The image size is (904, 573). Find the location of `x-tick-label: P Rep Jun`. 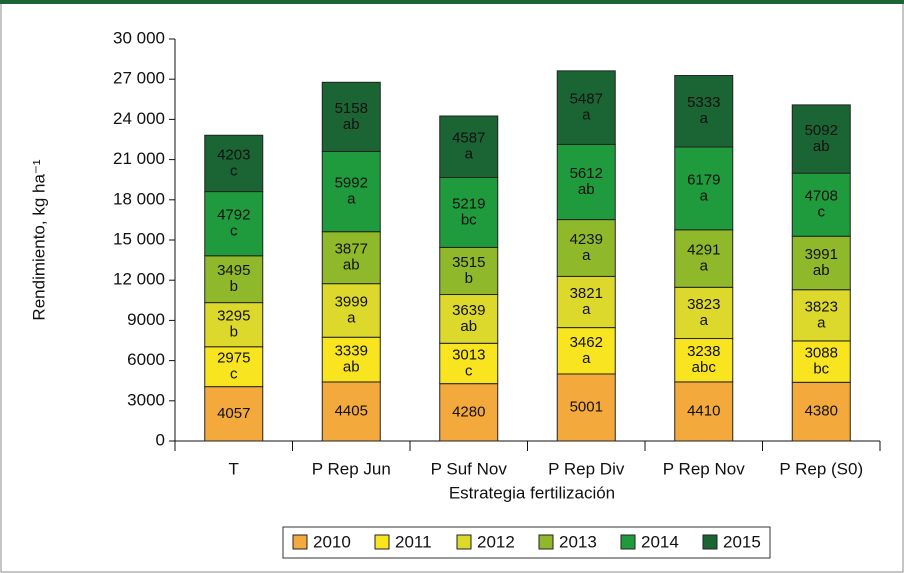

x-tick-label: P Rep Jun is located at coordinates (351, 468).